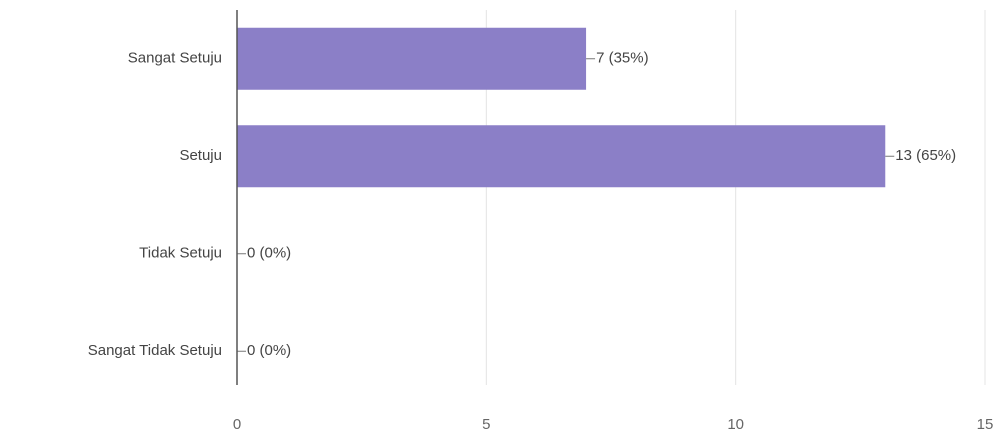  Describe the element at coordinates (200, 155) in the screenshot. I see `y-tick-label: Setuju` at that location.